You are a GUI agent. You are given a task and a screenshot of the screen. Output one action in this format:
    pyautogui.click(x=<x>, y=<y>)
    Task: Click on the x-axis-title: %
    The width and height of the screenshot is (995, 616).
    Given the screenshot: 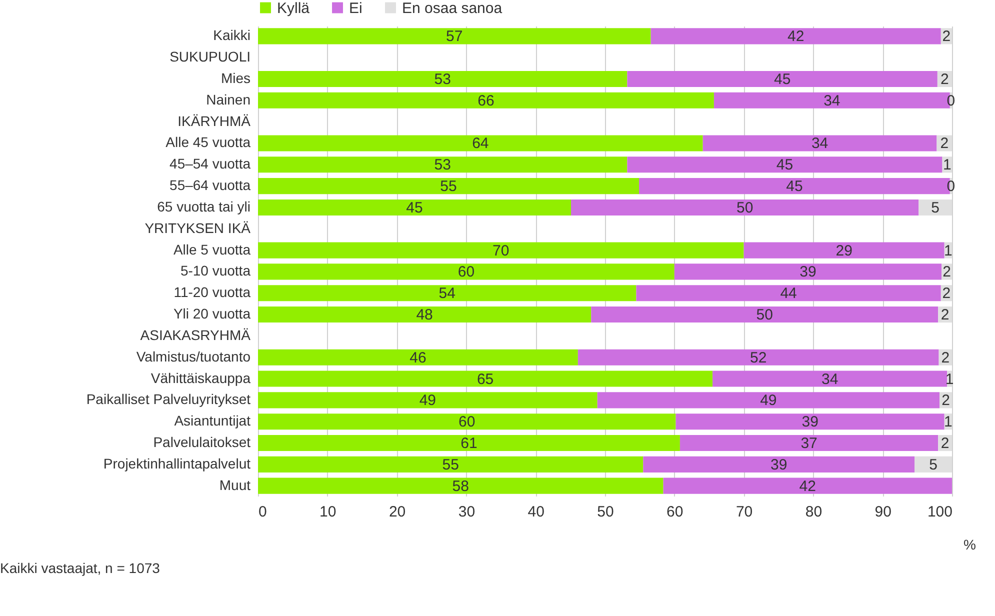 What is the action you would take?
    pyautogui.click(x=970, y=544)
    